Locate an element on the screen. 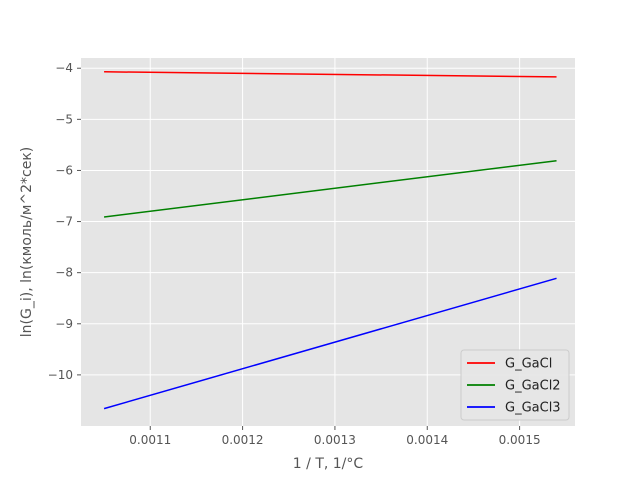  y-tick-label: −4 is located at coordinates (64, 68).